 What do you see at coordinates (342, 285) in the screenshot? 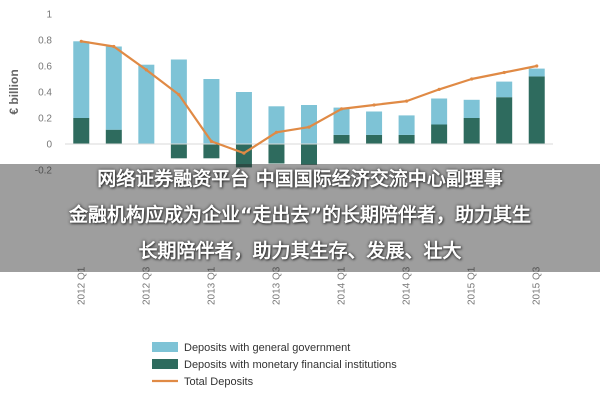
I see `x-tick-label: 2014 Q1` at bounding box center [342, 285].